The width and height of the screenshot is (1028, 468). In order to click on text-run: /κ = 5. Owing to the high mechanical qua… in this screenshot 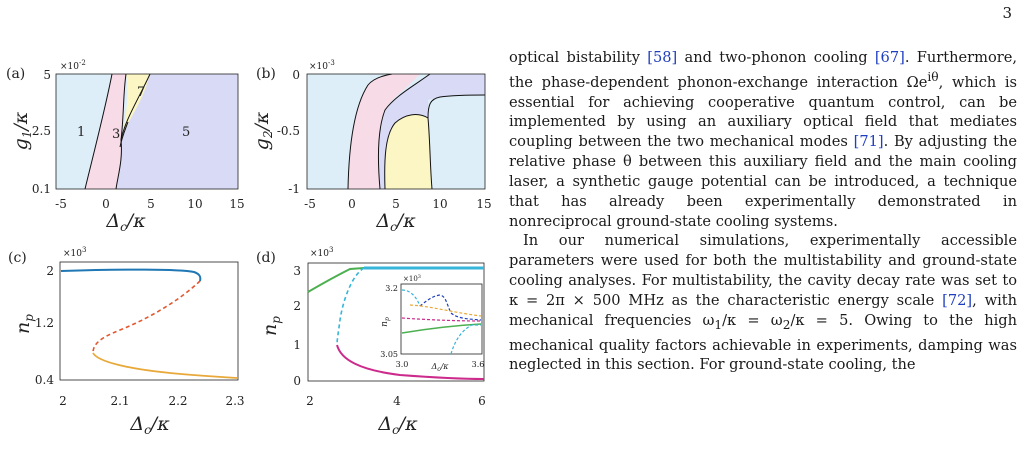, I will do `click(763, 342)`.